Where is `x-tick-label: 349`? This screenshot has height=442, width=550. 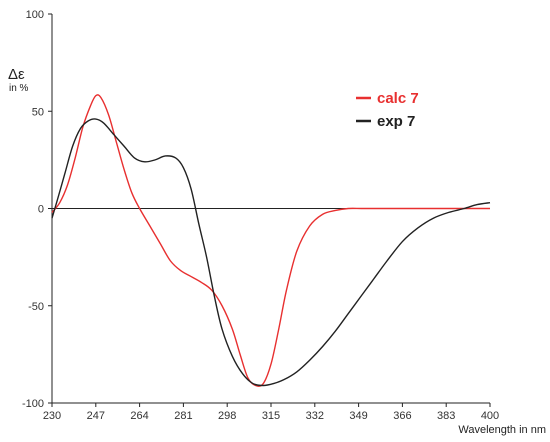
x-tick-label: 349 is located at coordinates (358, 416).